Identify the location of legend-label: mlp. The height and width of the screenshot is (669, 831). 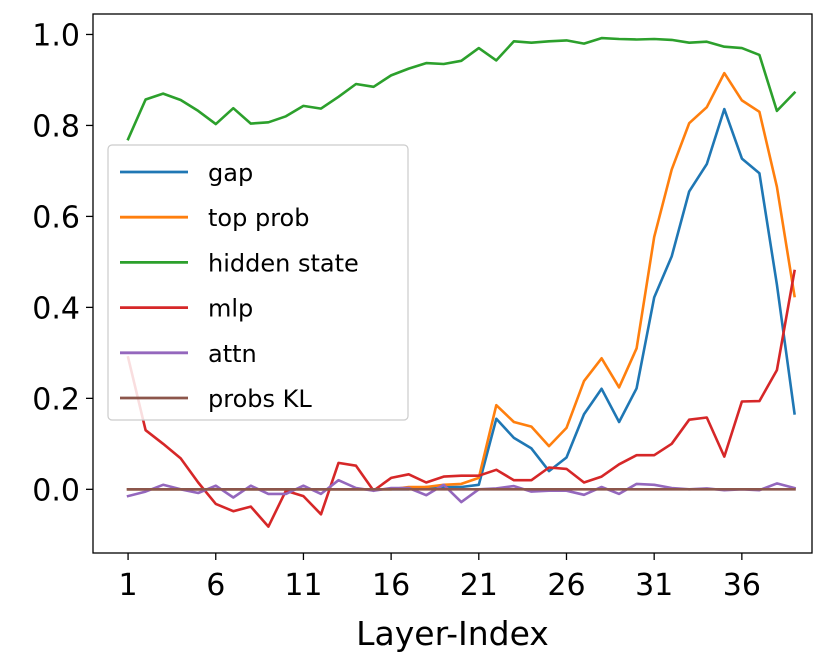
(230, 309).